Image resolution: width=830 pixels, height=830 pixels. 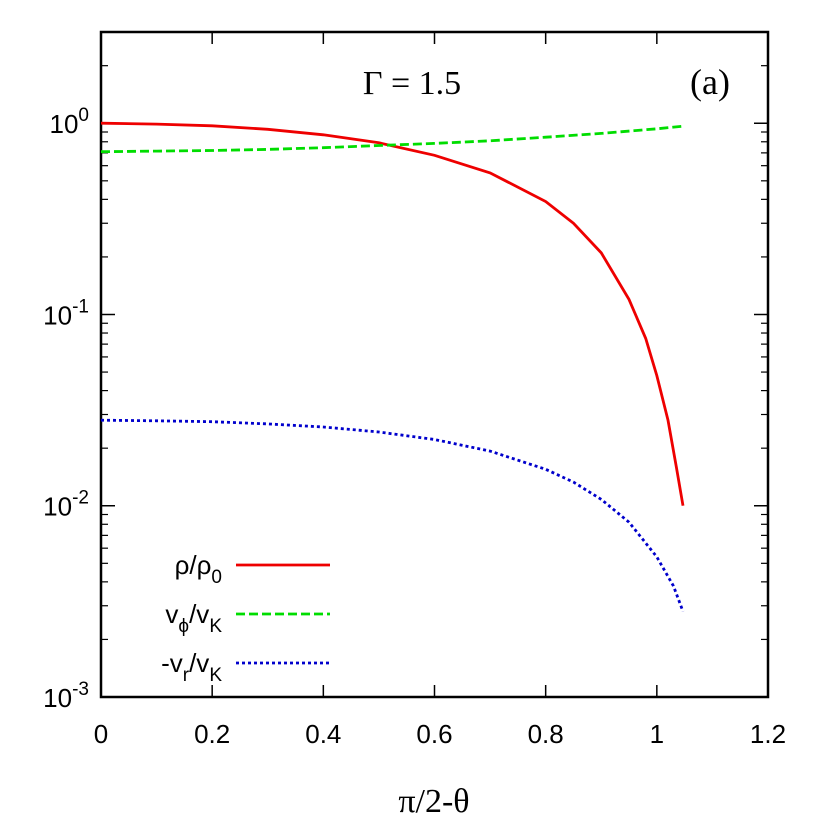 What do you see at coordinates (66, 696) in the screenshot?
I see `y-tick-label-3: 10⁻³` at bounding box center [66, 696].